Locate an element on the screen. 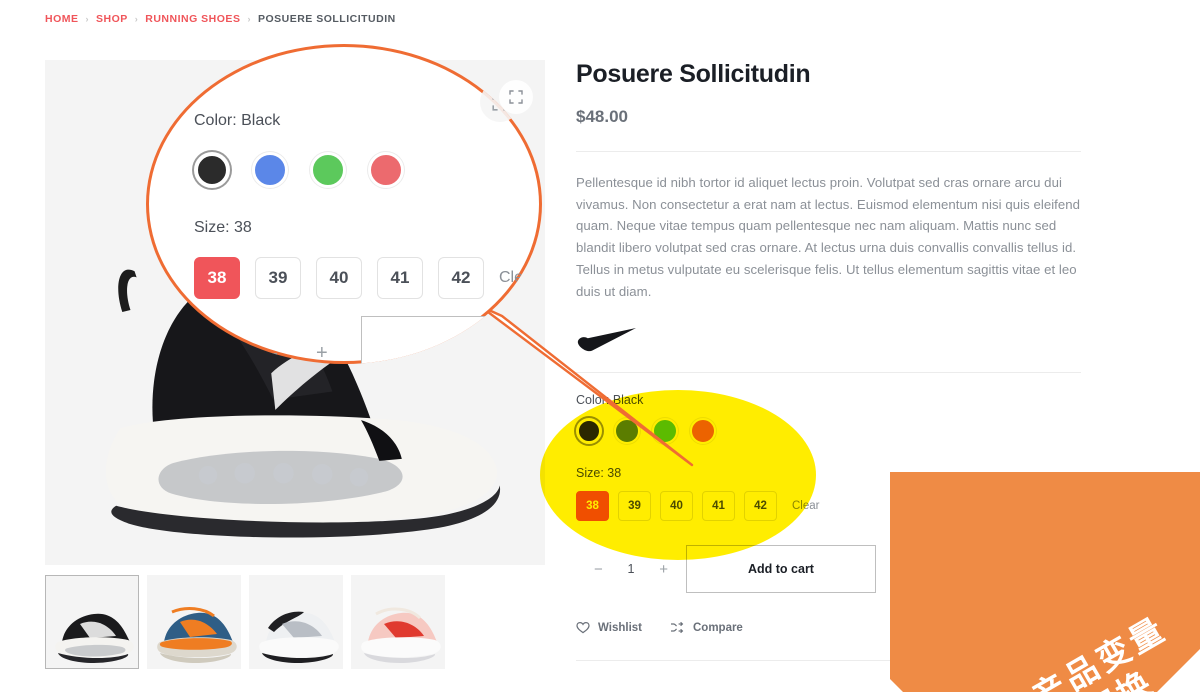 This screenshot has height=692, width=1200. color-swatch-red is located at coordinates (703, 431).